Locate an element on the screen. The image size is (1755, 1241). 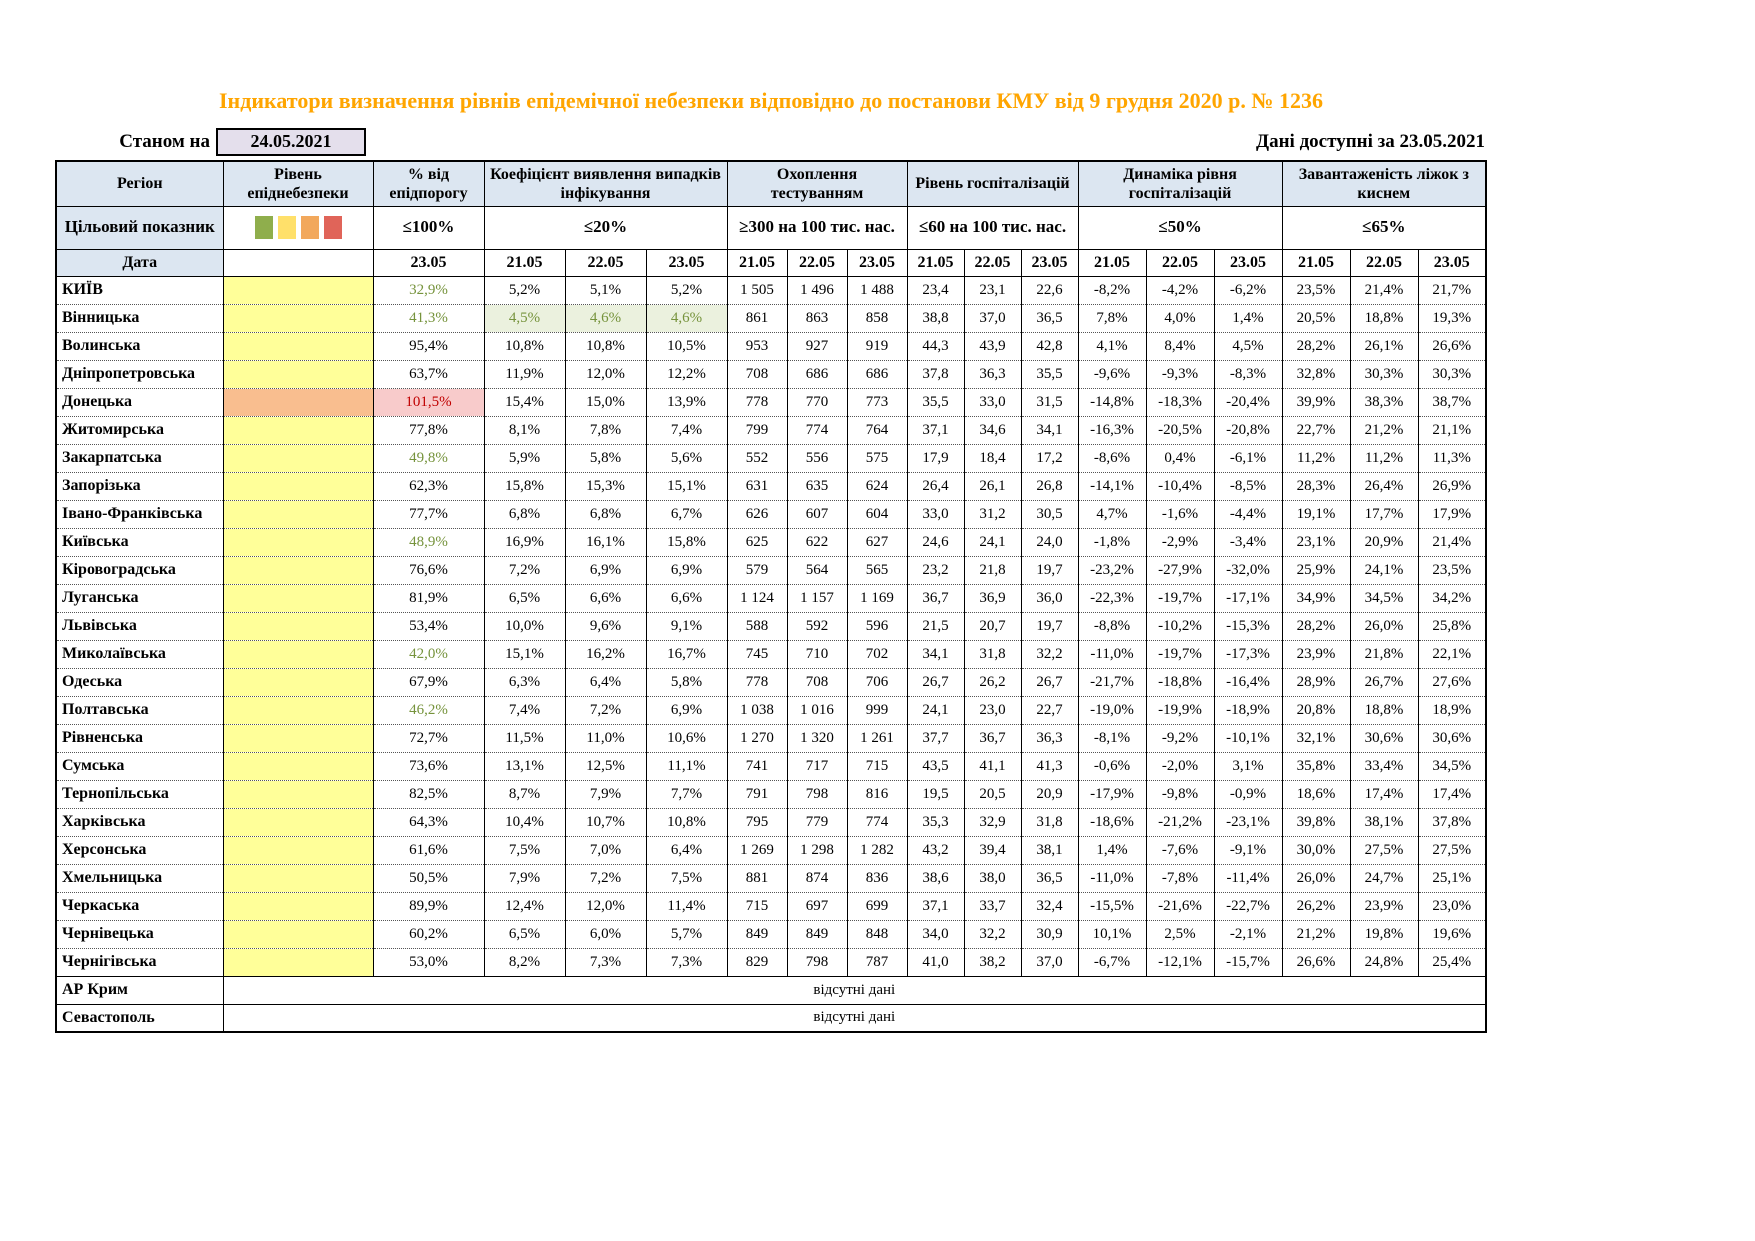
testing-value: 596 is located at coordinates (877, 626).